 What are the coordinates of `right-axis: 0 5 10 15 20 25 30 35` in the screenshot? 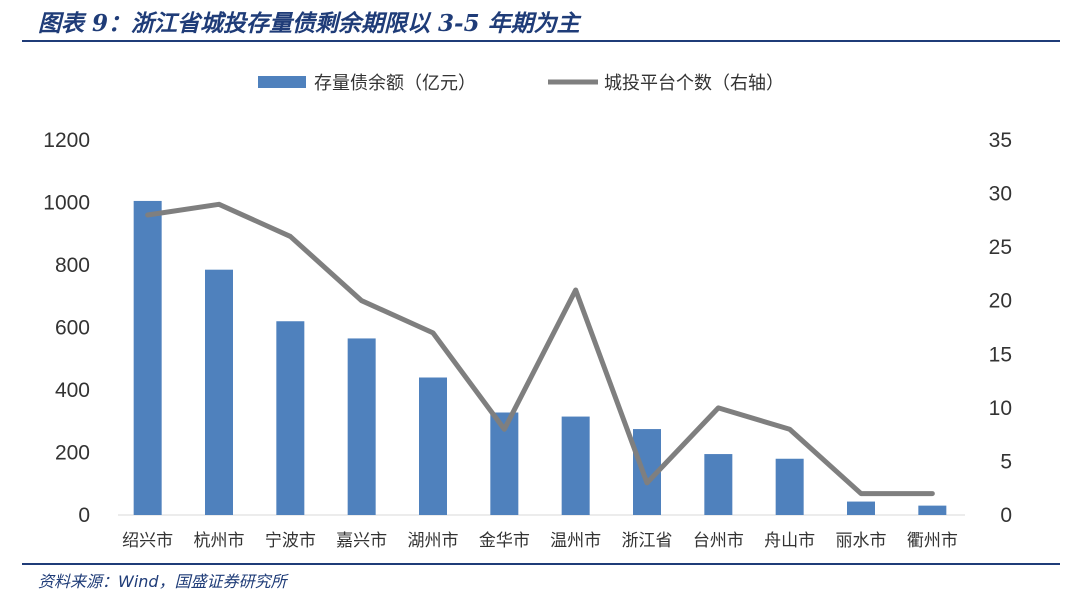 It's located at (1000, 328).